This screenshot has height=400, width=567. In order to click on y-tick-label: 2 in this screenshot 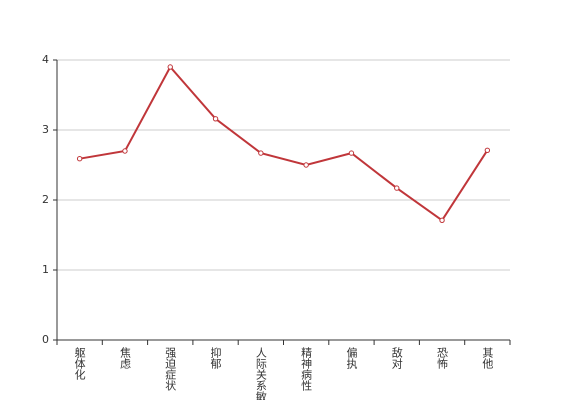, I will do `click(45, 199)`.